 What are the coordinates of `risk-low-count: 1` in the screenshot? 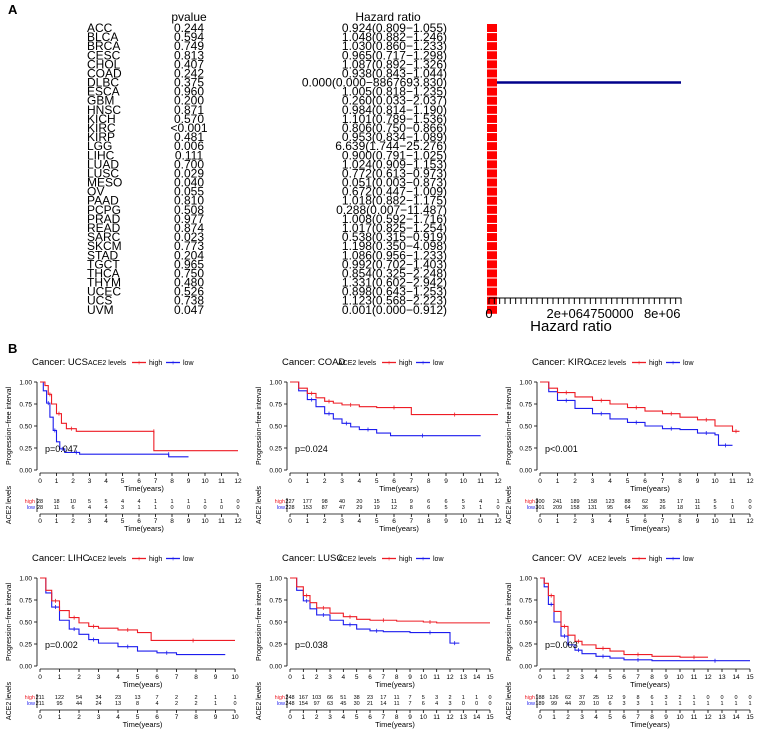 It's located at (721, 704).